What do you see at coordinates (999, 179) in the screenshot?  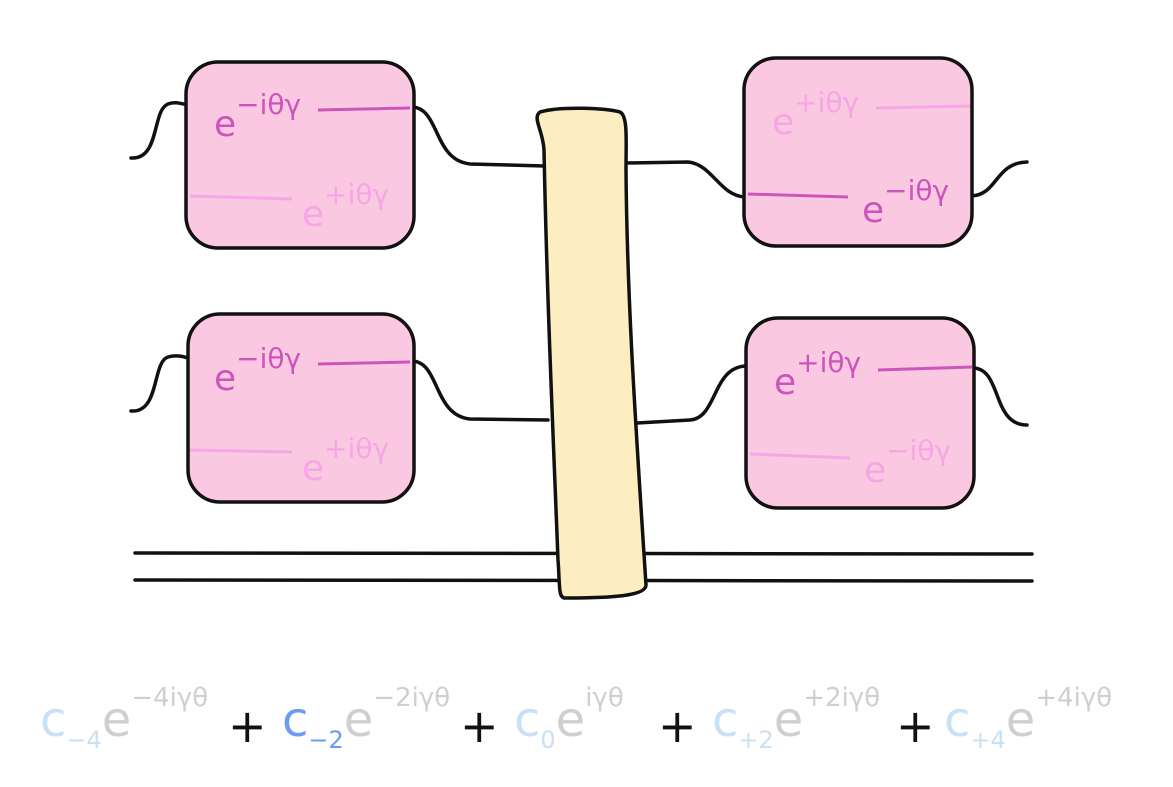 I see `wire-tr-right` at bounding box center [999, 179].